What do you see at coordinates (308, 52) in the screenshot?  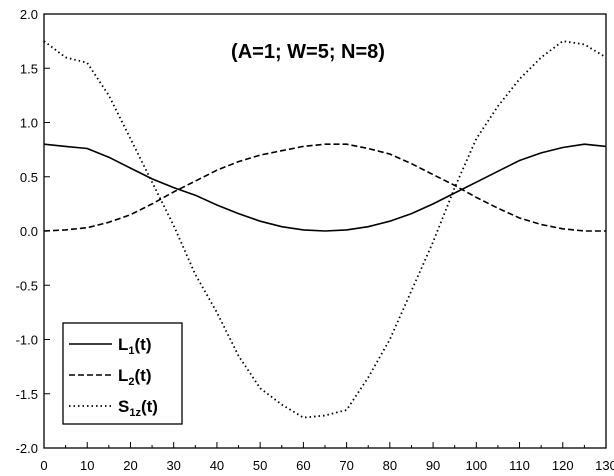 I see `chart-title: (A=1; W=5; N=8)` at bounding box center [308, 52].